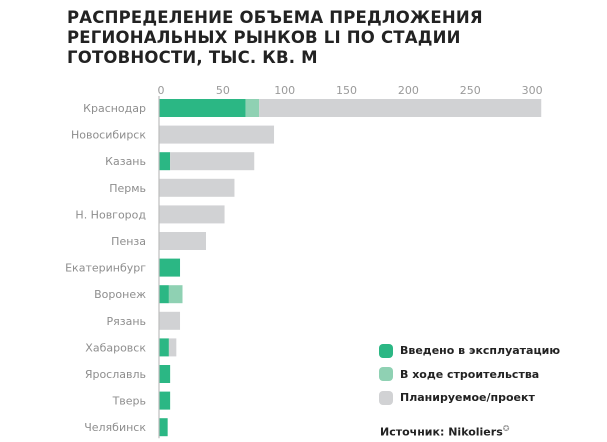 This screenshot has width=607, height=442. I want to click on category-label: Хабаровск, so click(115, 347).